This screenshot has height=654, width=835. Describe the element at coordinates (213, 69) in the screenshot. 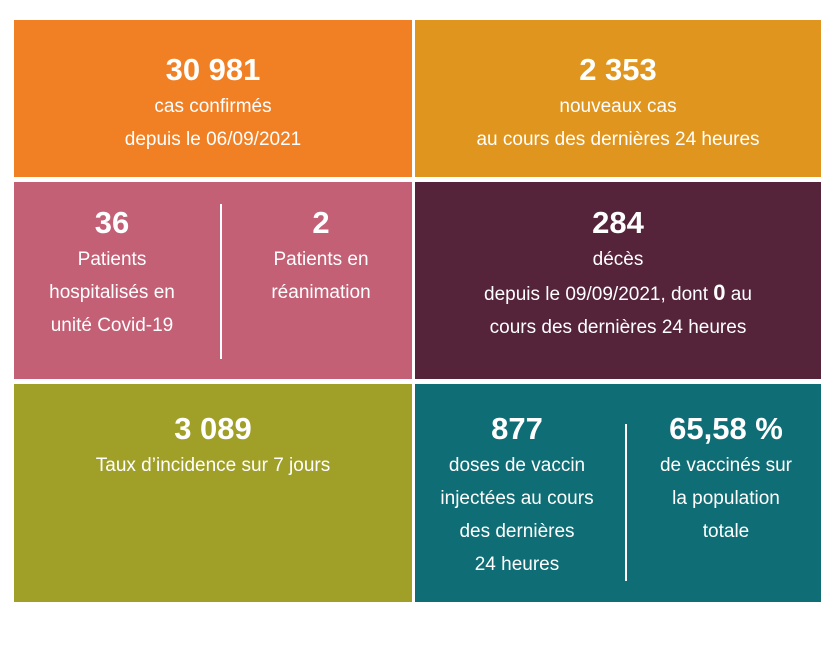

I see `confirmed-cases-value: 30 981` at that location.